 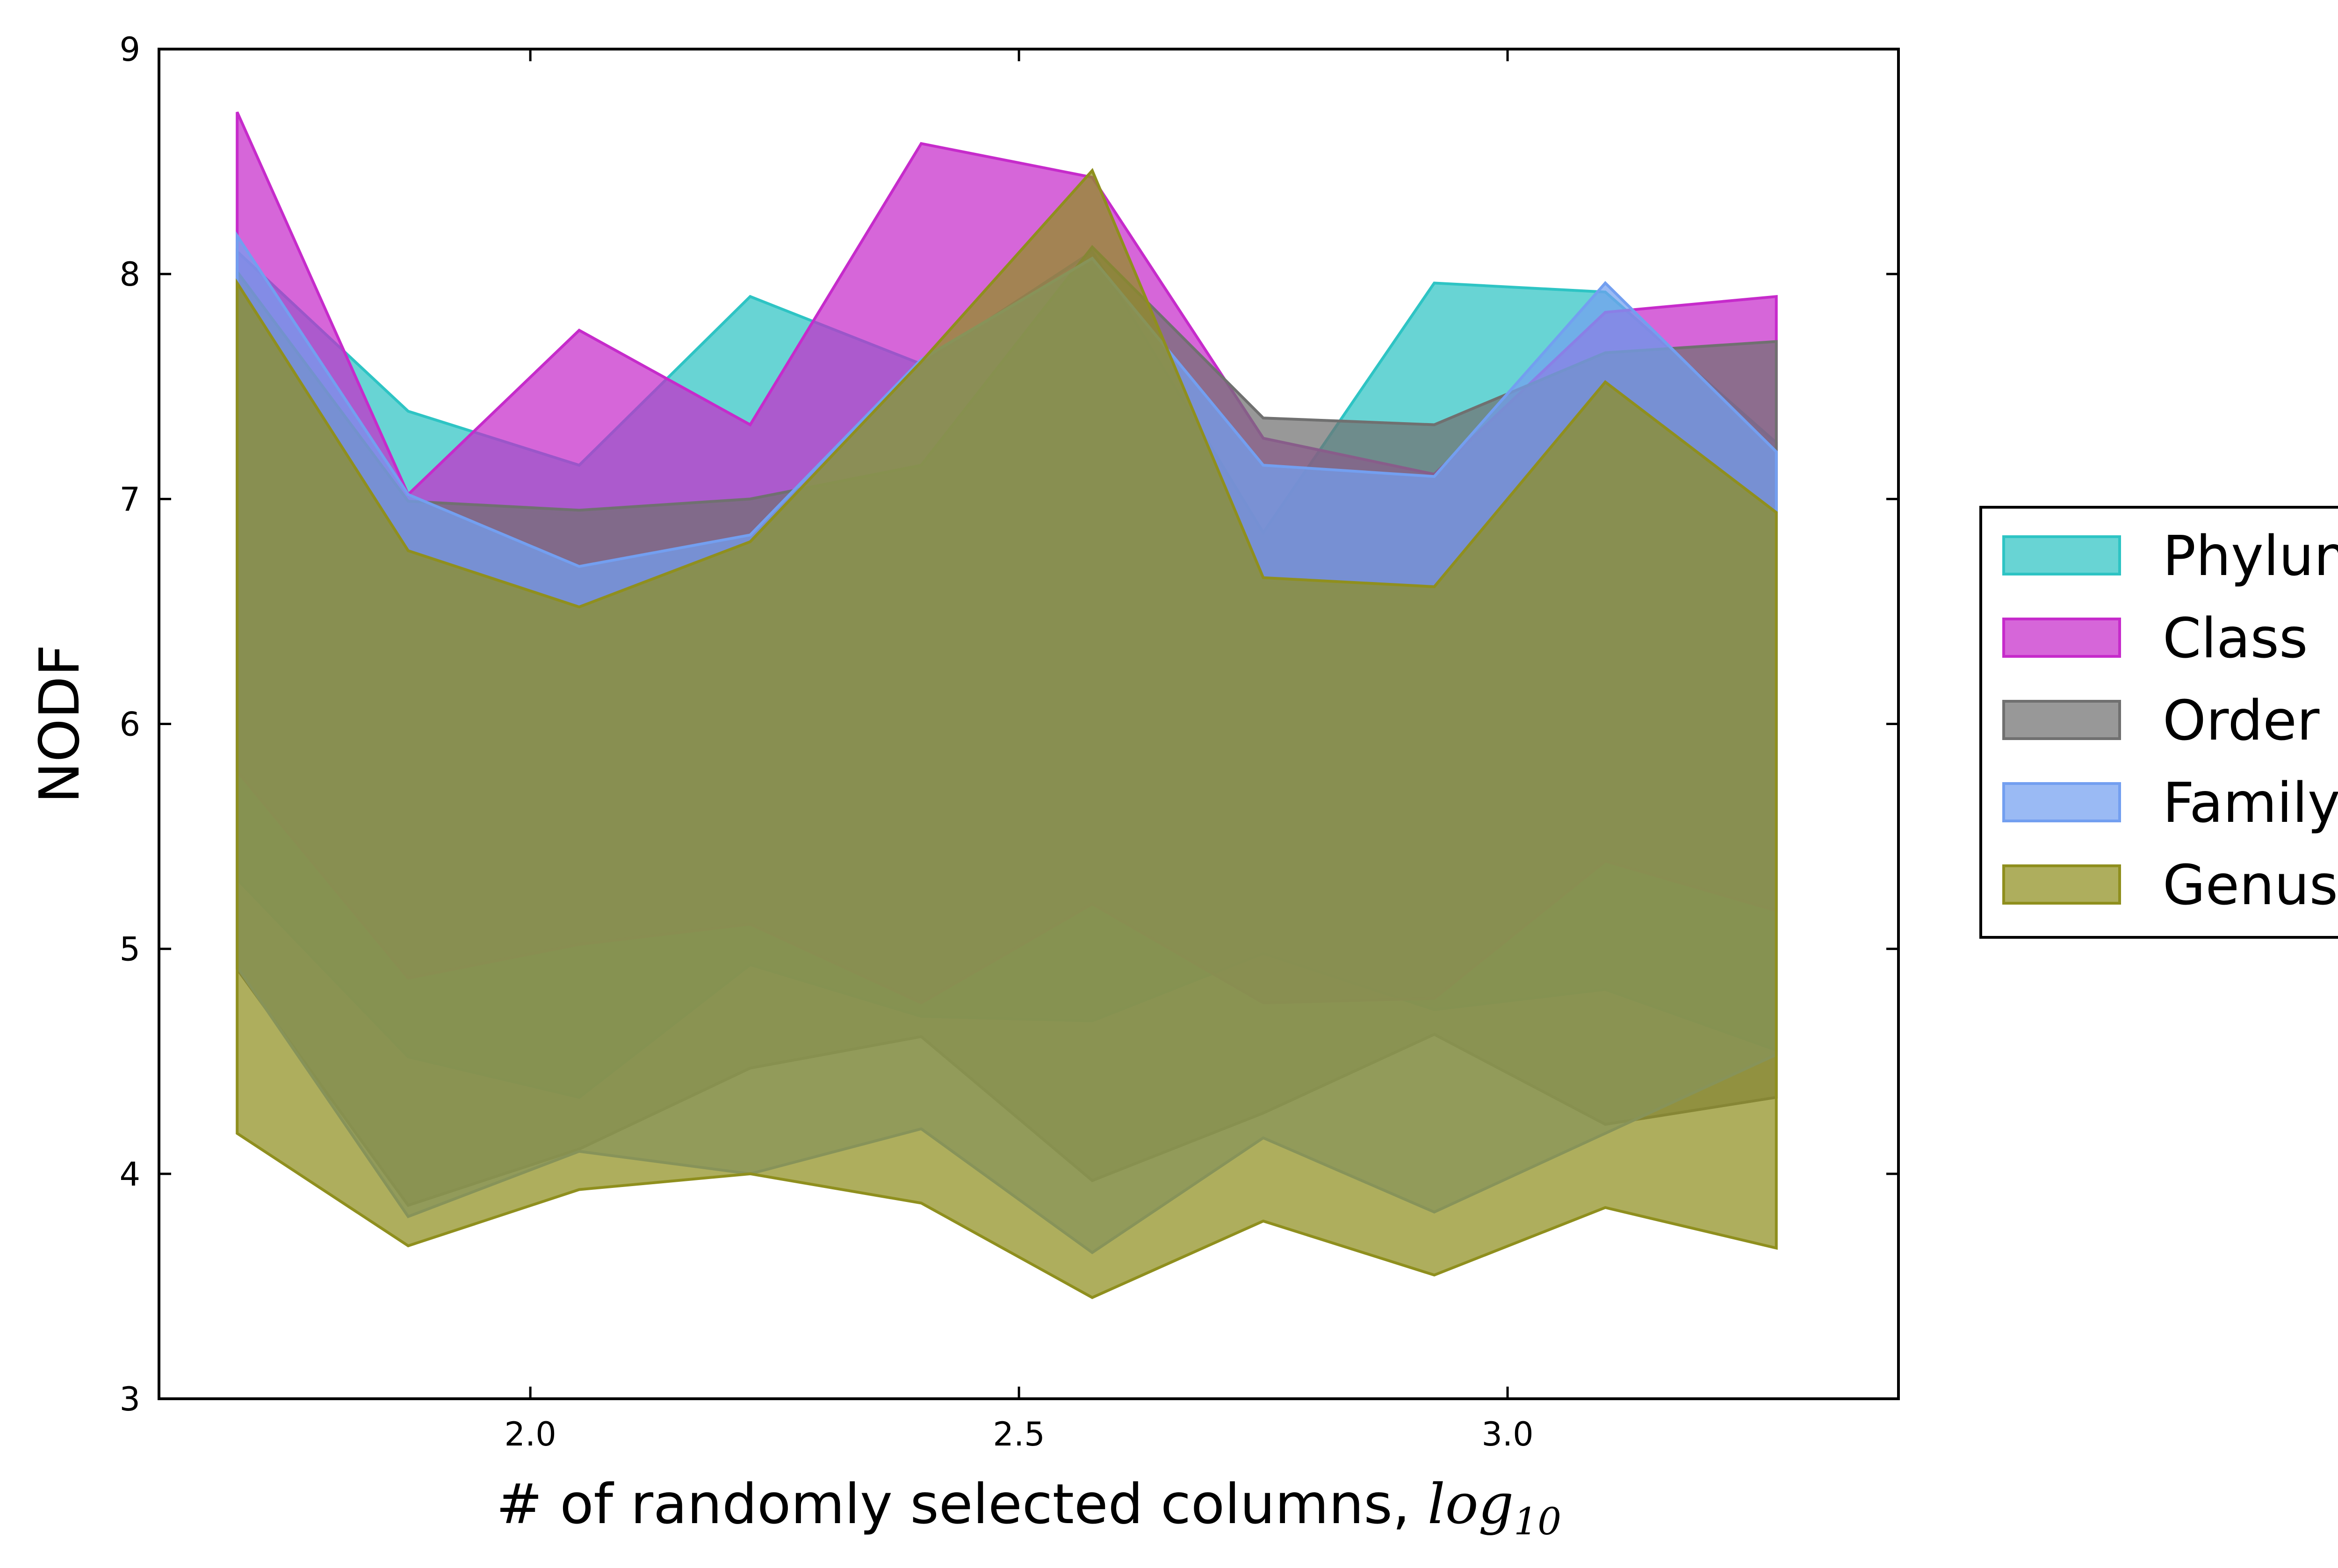 I want to click on legend-swatch-phylum, so click(x=2062, y=555).